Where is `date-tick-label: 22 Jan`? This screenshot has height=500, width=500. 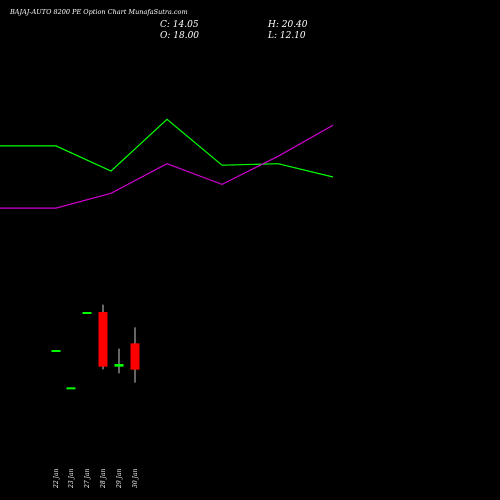
date-tick-label: 22 Jan is located at coordinates (56, 478).